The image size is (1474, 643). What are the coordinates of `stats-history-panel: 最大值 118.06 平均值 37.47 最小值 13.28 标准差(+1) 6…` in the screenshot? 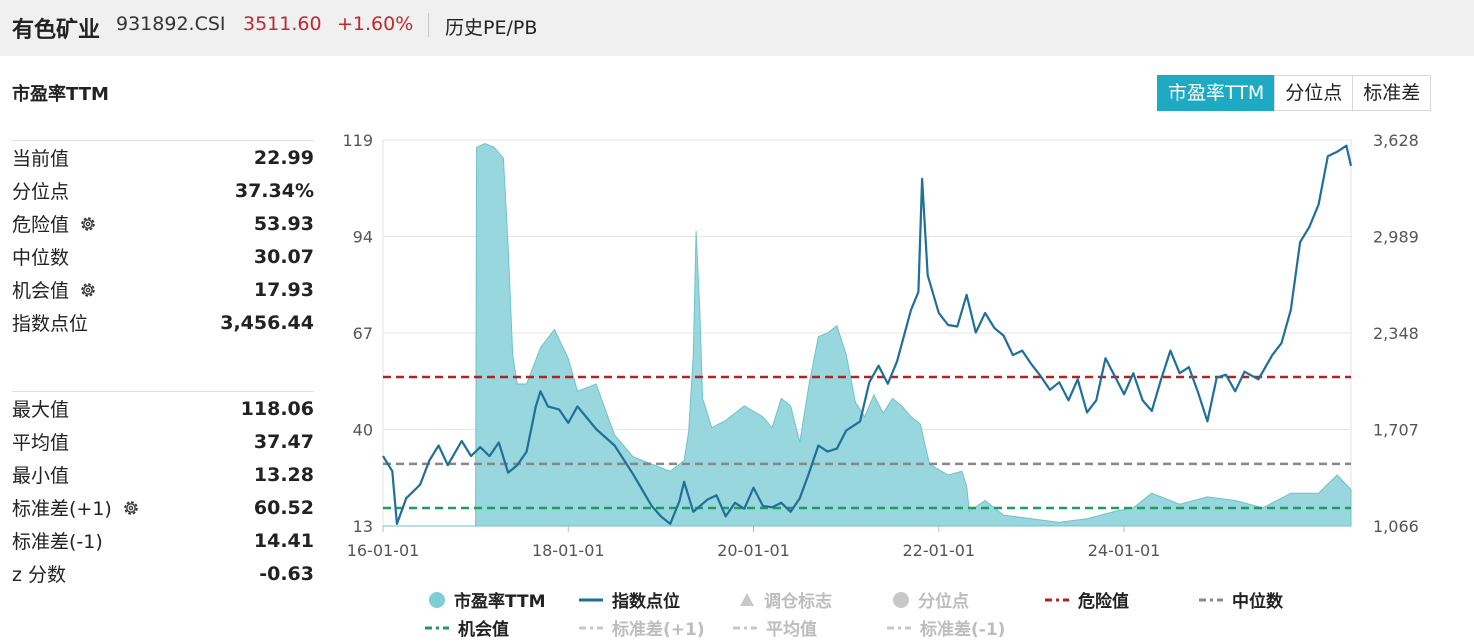 It's located at (163, 490).